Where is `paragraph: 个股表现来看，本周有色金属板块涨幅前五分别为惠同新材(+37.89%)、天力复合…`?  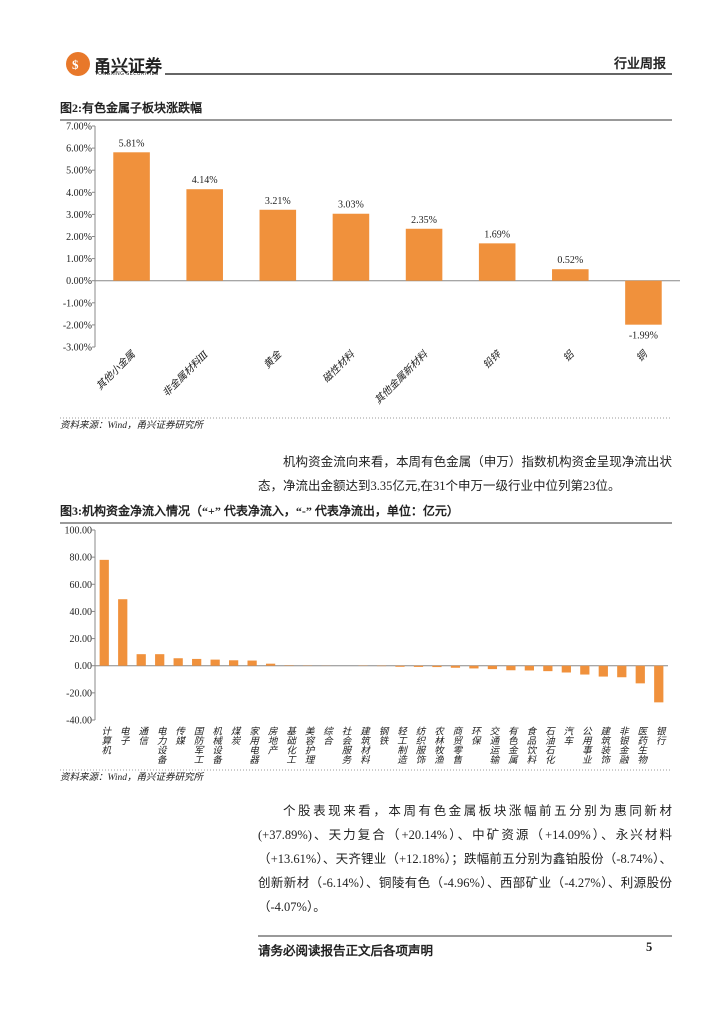
paragraph: 个股表现来看，本周有色金属板块涨幅前五分别为惠同新材(+37.89%)、天力复合… is located at coordinates (465, 859).